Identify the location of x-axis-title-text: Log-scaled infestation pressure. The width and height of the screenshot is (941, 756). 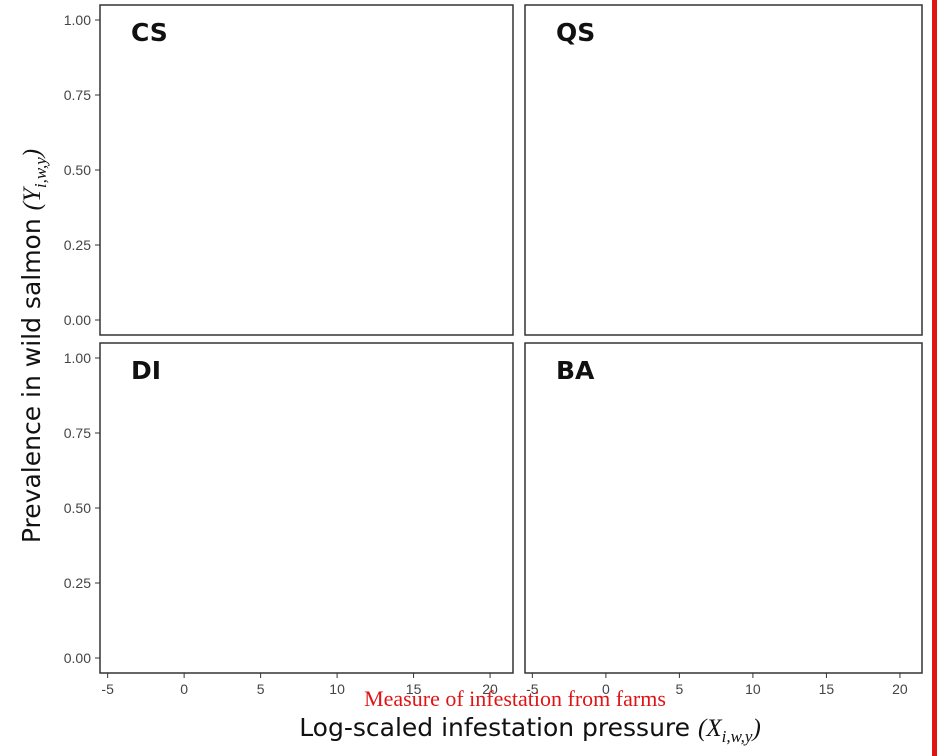
(494, 727).